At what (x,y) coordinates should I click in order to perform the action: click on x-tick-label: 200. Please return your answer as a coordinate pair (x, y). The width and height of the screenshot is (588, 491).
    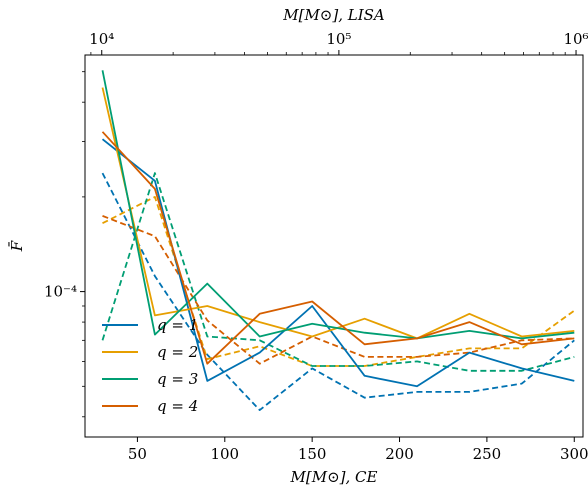
    Looking at the image, I should click on (399, 454).